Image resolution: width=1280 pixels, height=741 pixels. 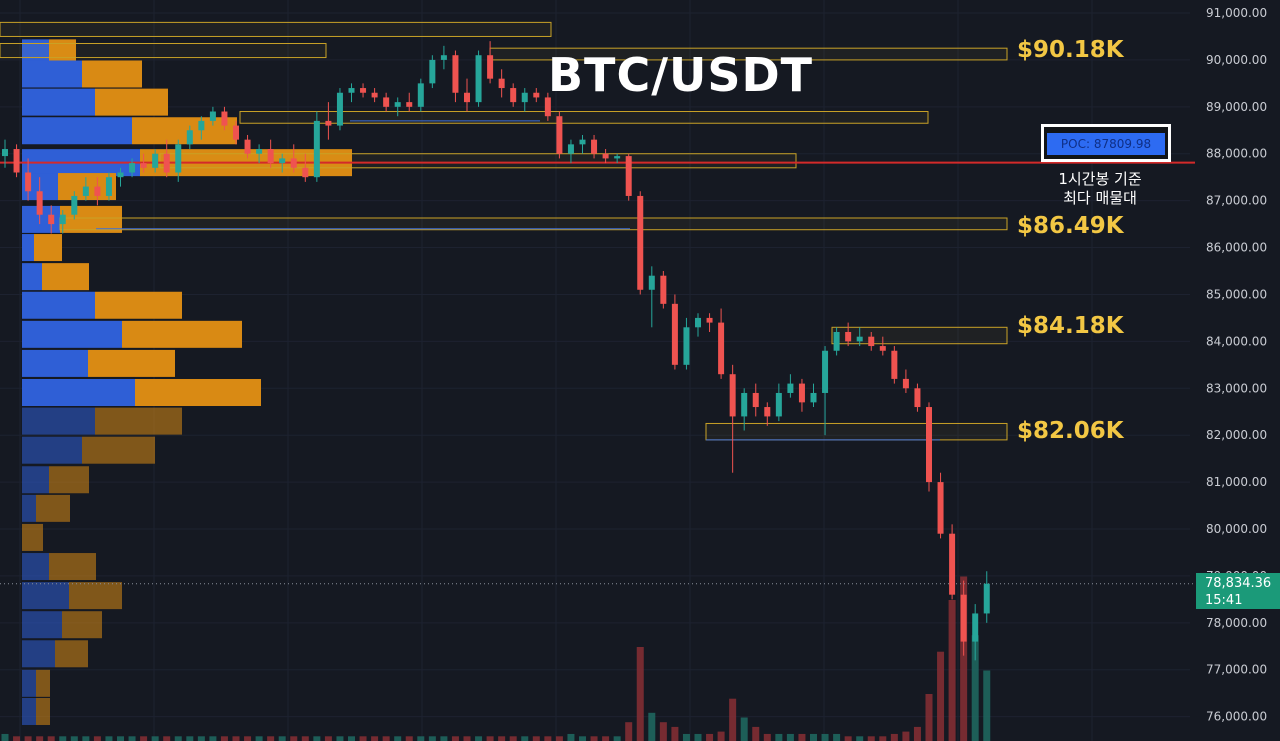 What do you see at coordinates (1236, 341) in the screenshot?
I see `y-axis-tick-label: 84,000.00` at bounding box center [1236, 341].